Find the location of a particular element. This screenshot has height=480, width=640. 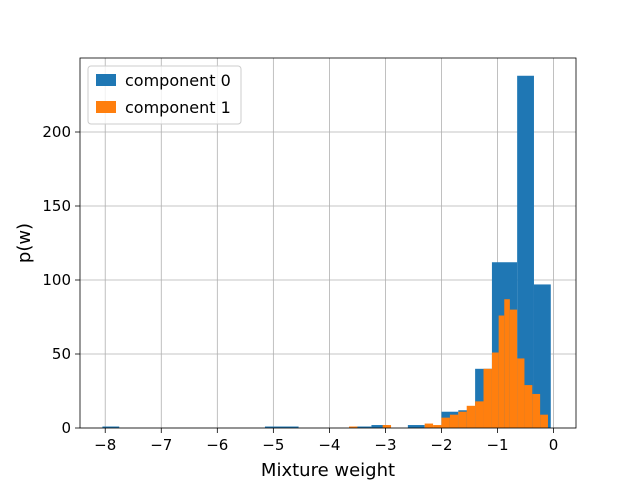

legend: component 0 component 1 is located at coordinates (164, 95).